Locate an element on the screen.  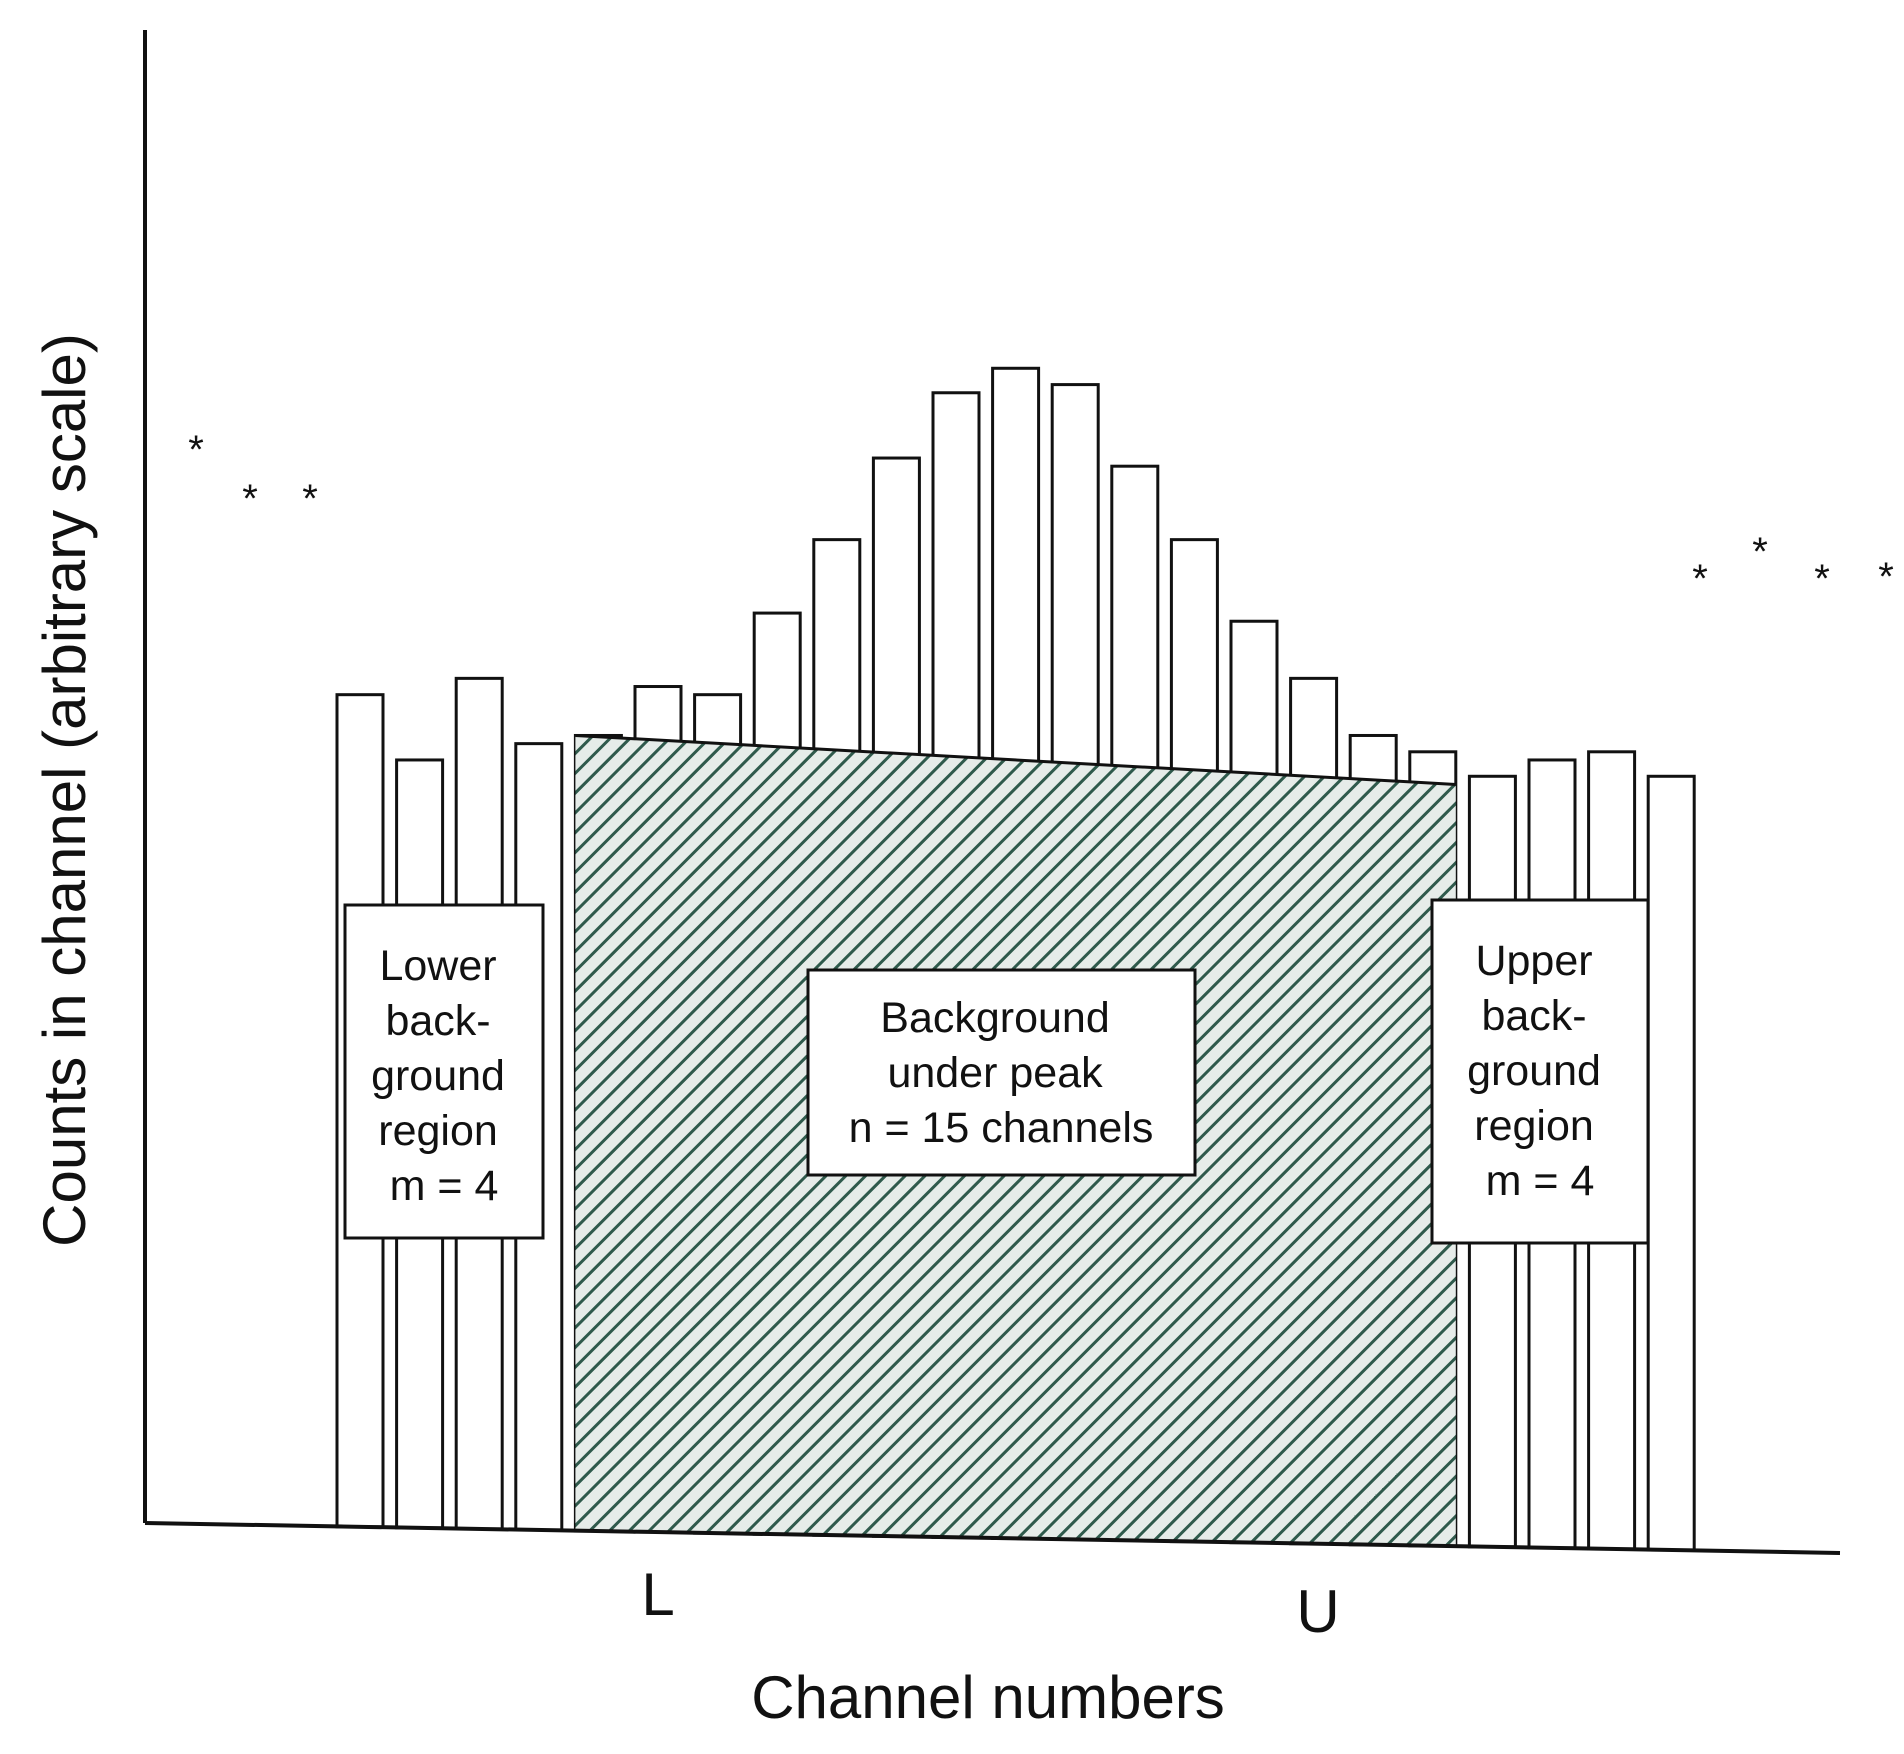
svg-text:Upper back- ground: Upper back- ground region m = 4 is located at coordinates (1540, 1071).